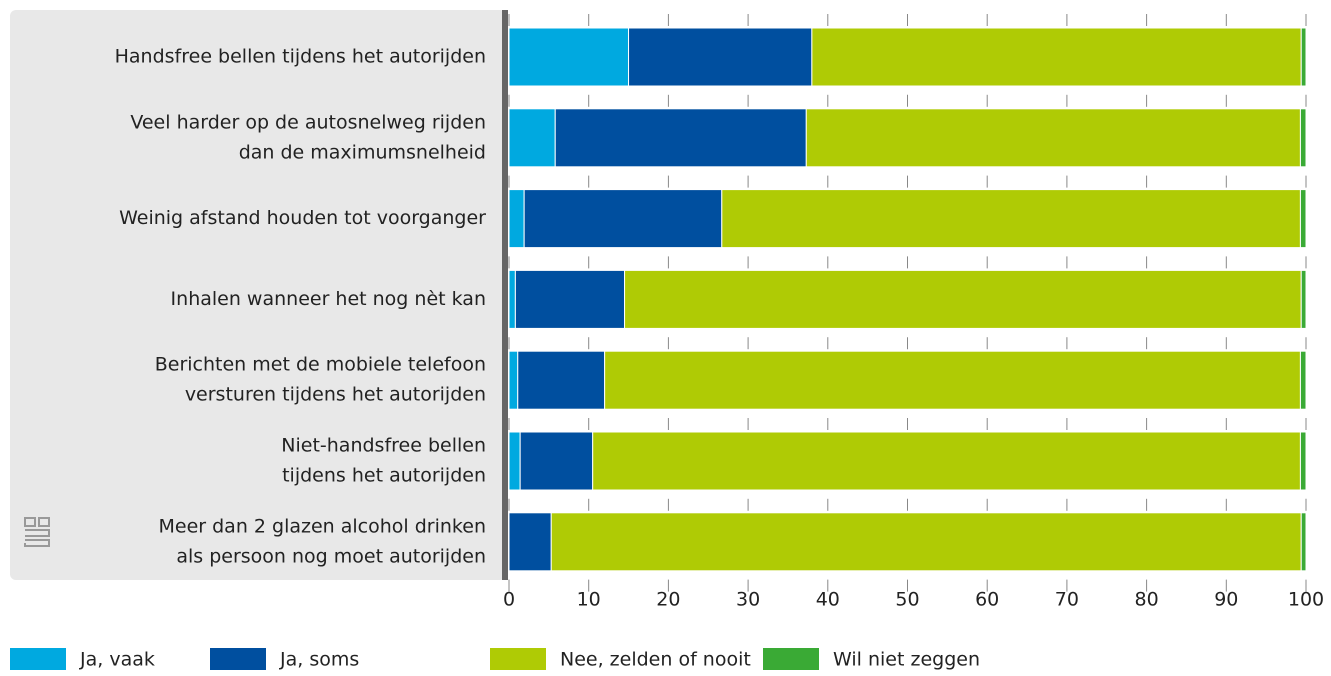  What do you see at coordinates (328, 299) in the screenshot?
I see `category-label: Inhalen wanneer het nog nèt kan` at bounding box center [328, 299].